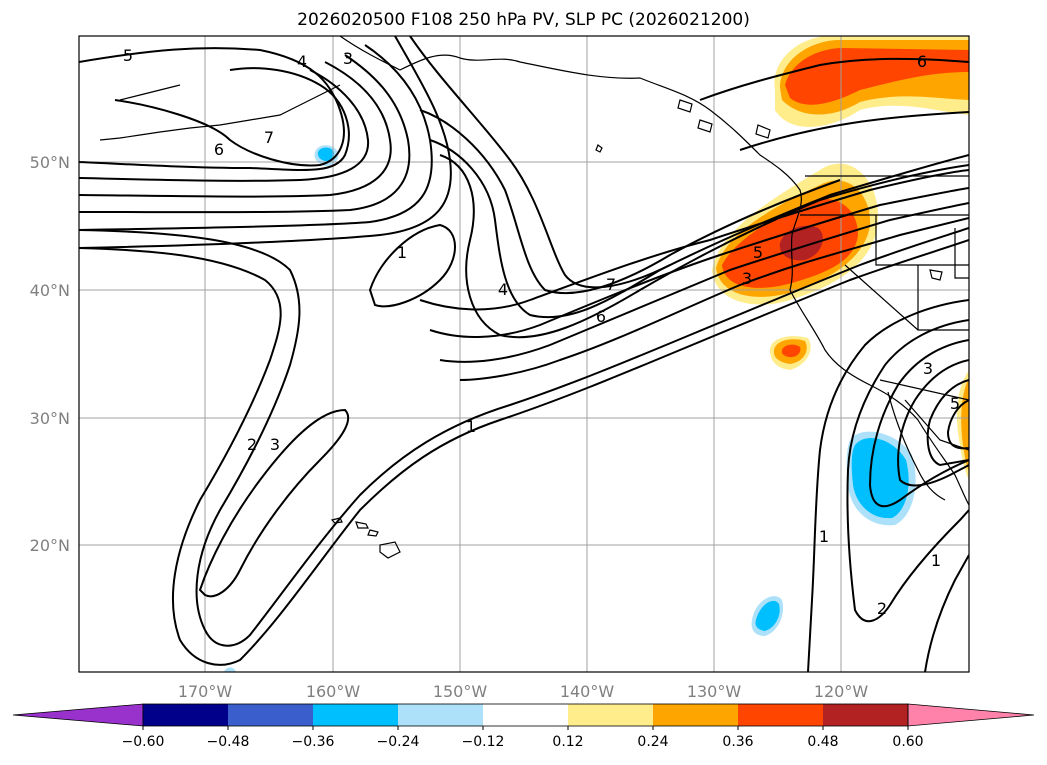 This screenshot has width=1047, height=765. What do you see at coordinates (313, 742) in the screenshot?
I see `colorbar-tick-label: −0.36` at bounding box center [313, 742].